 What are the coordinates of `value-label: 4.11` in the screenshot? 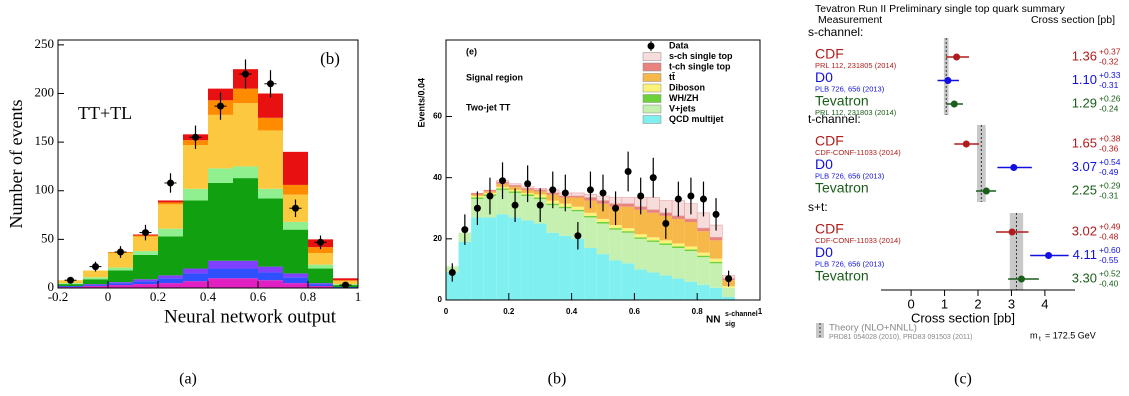 It's located at (1085, 254).